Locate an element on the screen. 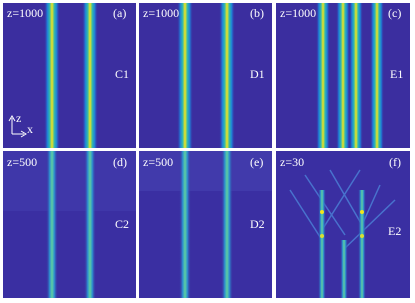 The width and height of the screenshot is (415, 303). panel-name: C1 is located at coordinates (122, 74).